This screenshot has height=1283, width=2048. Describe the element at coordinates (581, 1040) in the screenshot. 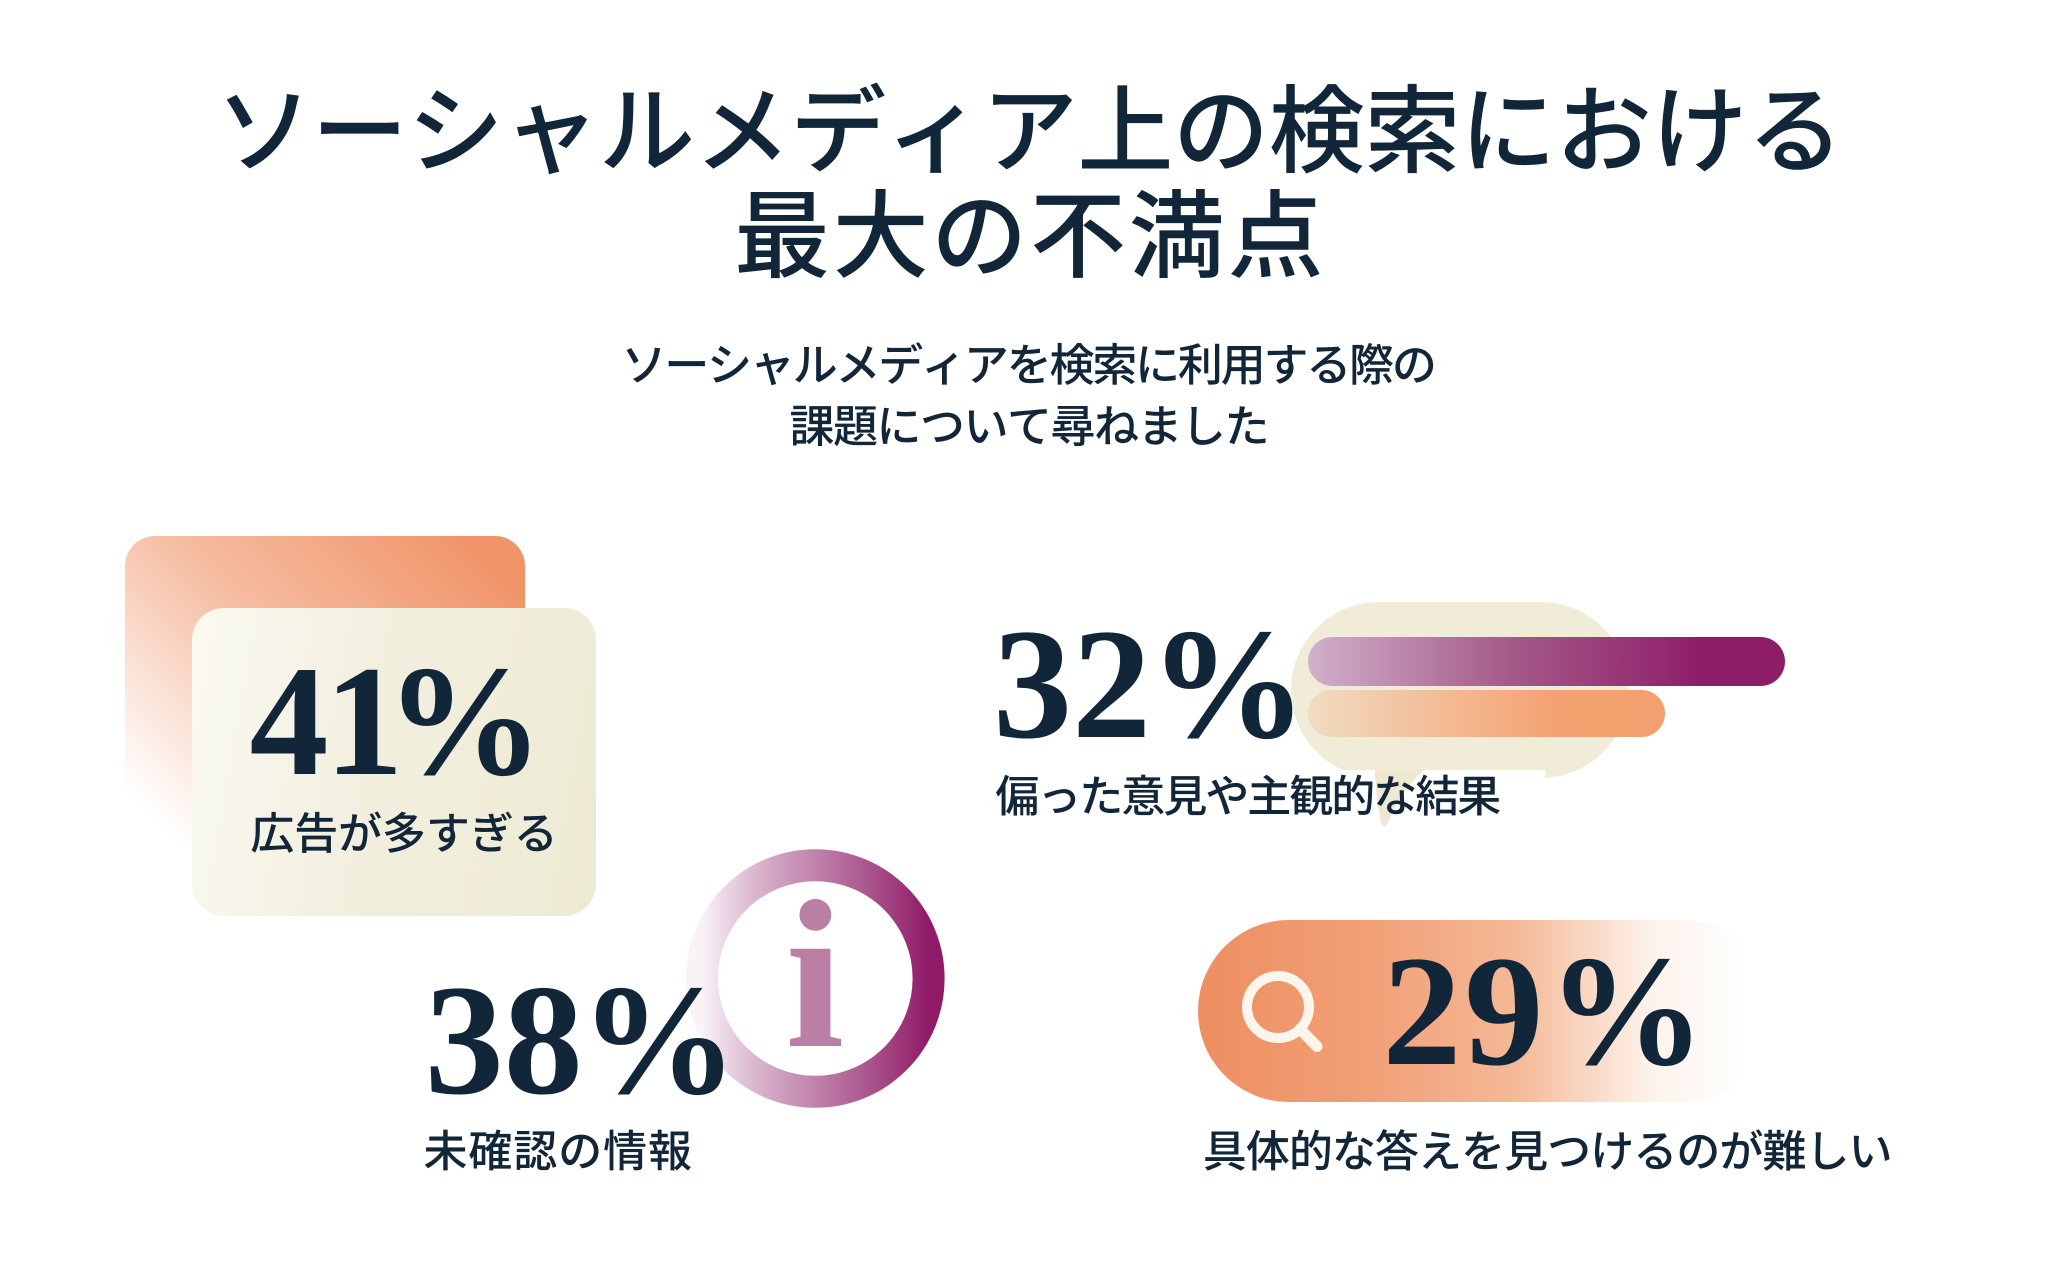

I see `svg-text: 38%` at that location.